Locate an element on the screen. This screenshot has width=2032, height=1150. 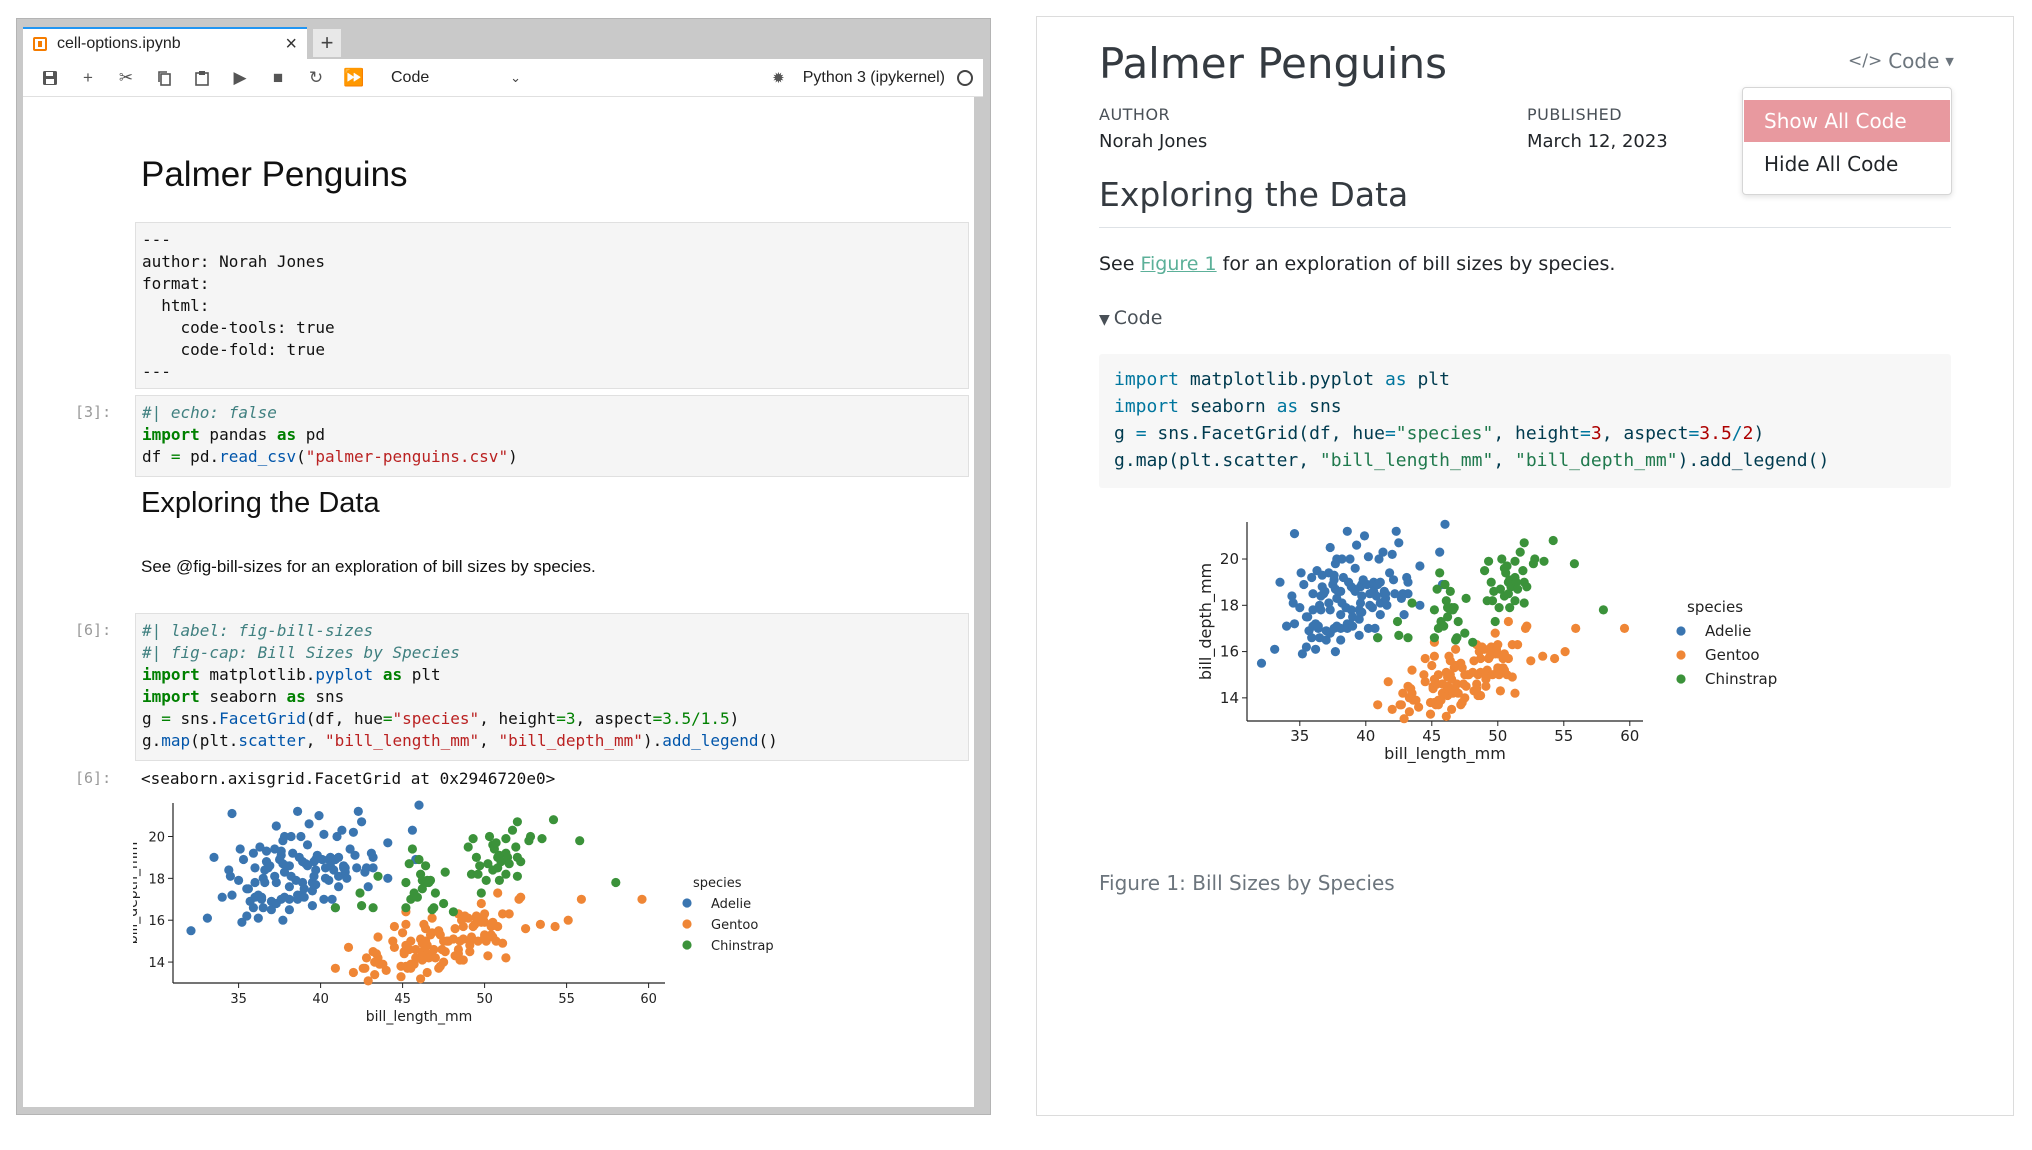
x-tick-label: 60 is located at coordinates (648, 999).